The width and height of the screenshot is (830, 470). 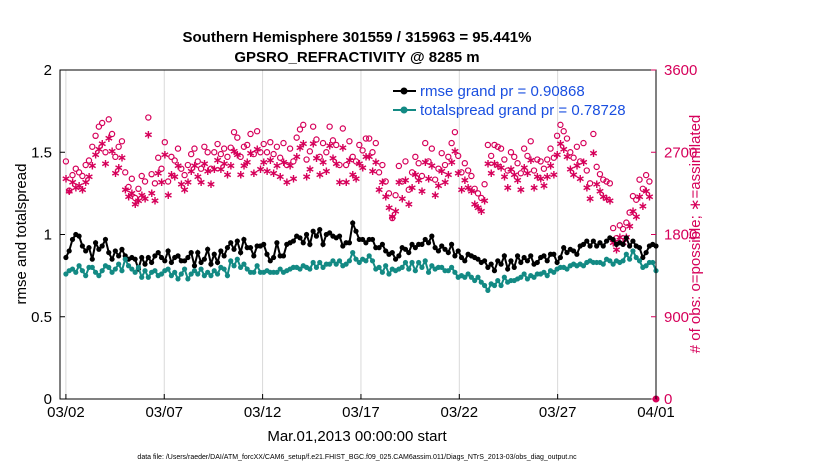 What do you see at coordinates (502, 91) in the screenshot?
I see `legend-rmse-label: rmse grand pr = 0.90868` at bounding box center [502, 91].